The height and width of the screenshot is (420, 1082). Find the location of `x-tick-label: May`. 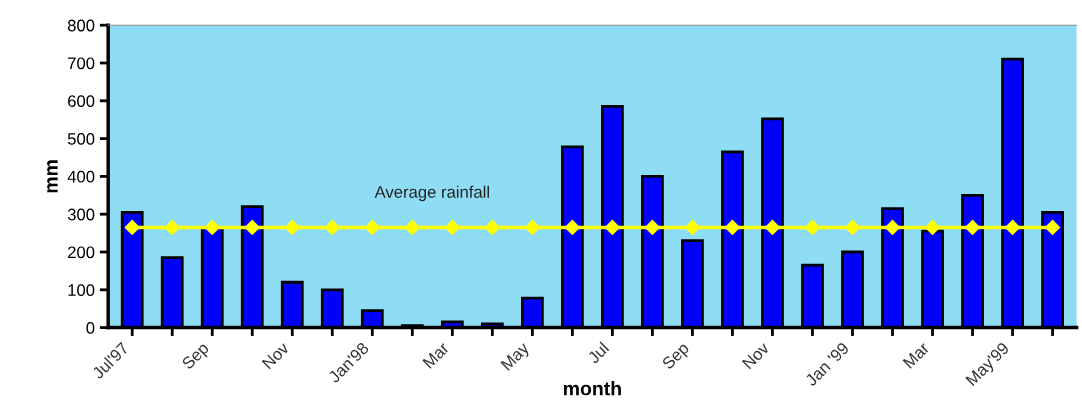

x-tick-label: May is located at coordinates (516, 357).